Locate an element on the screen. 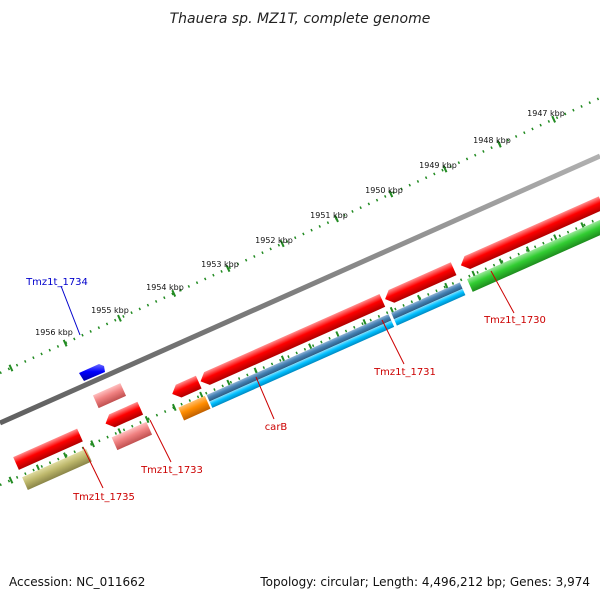 The height and width of the screenshot is (600, 600). gene-tmz1t-1731-cds is located at coordinates (419, 283).